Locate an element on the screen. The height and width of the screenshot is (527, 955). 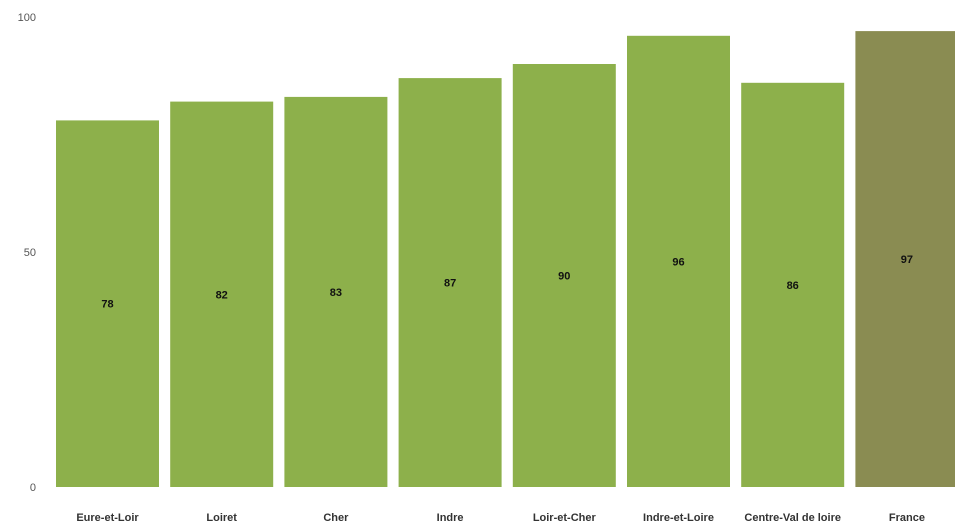
bar-value-label: 78 is located at coordinates (107, 305).